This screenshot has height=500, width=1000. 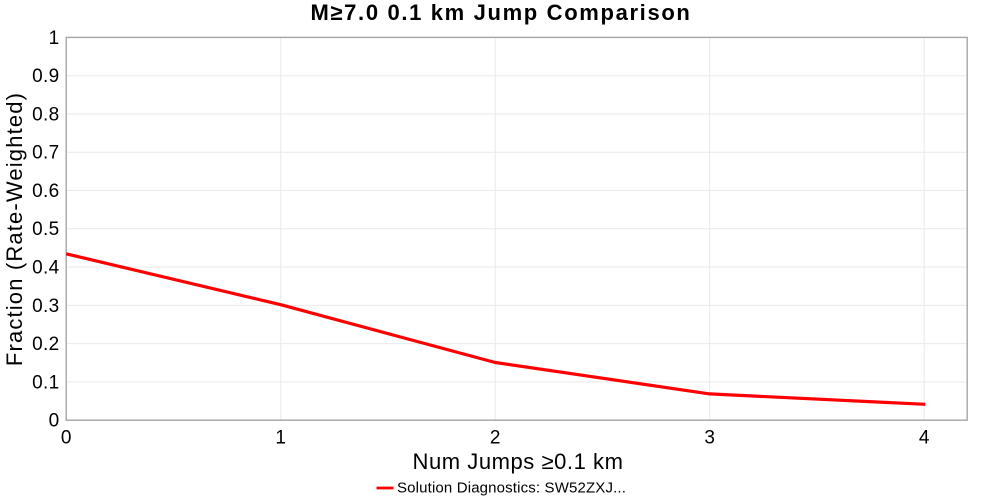 What do you see at coordinates (14, 229) in the screenshot?
I see `svg-text: Fraction (Rate-Weighted)` at bounding box center [14, 229].